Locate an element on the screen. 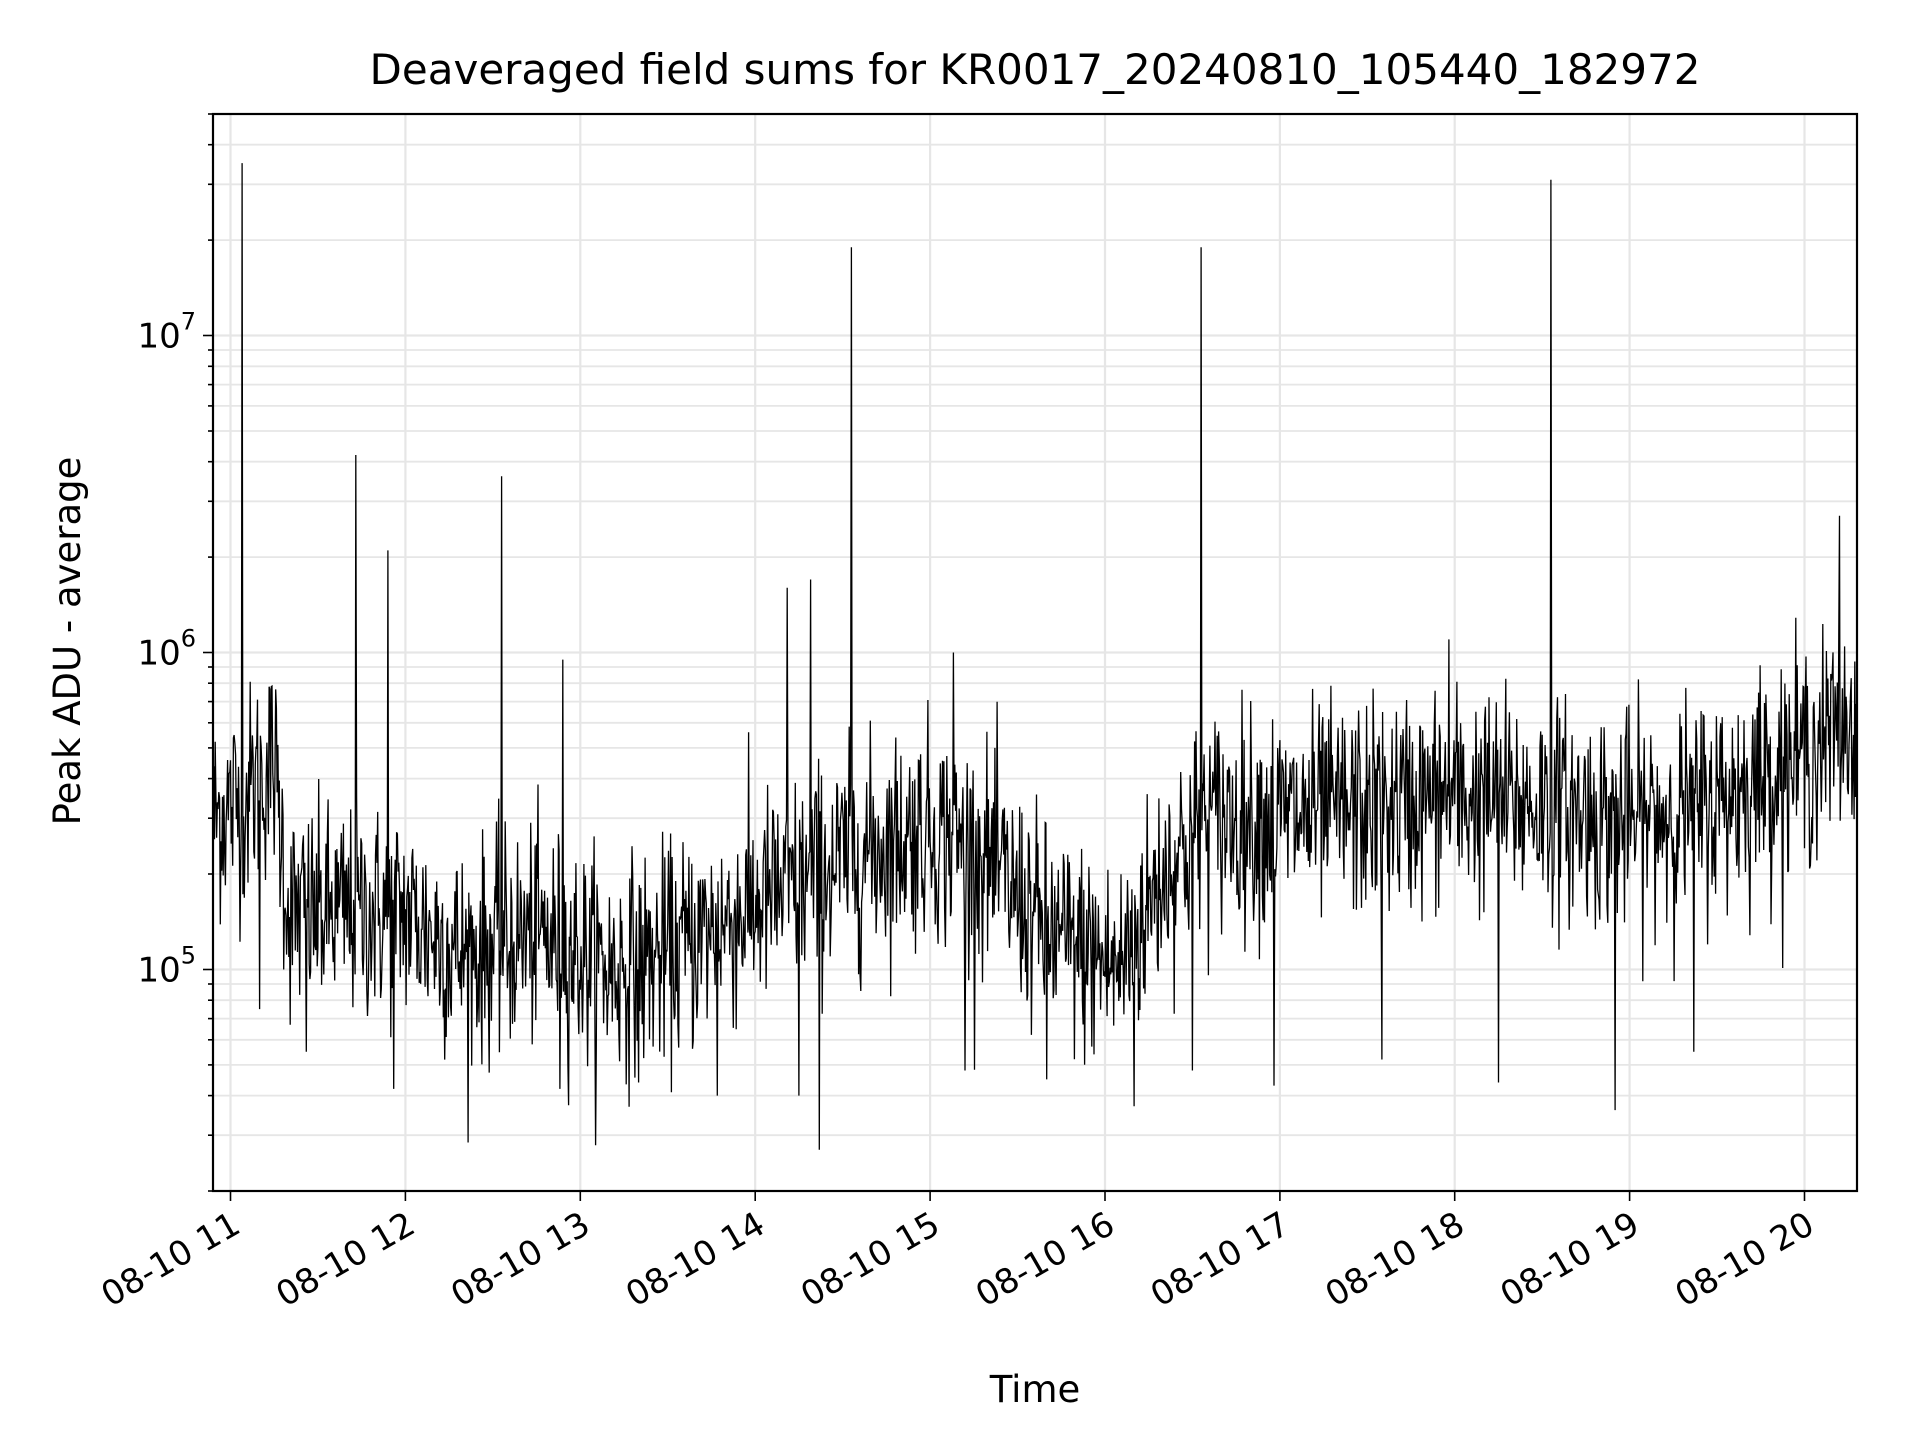 The image size is (1920, 1440). x-tick-label: 08-10 19 is located at coordinates (1570, 1259).